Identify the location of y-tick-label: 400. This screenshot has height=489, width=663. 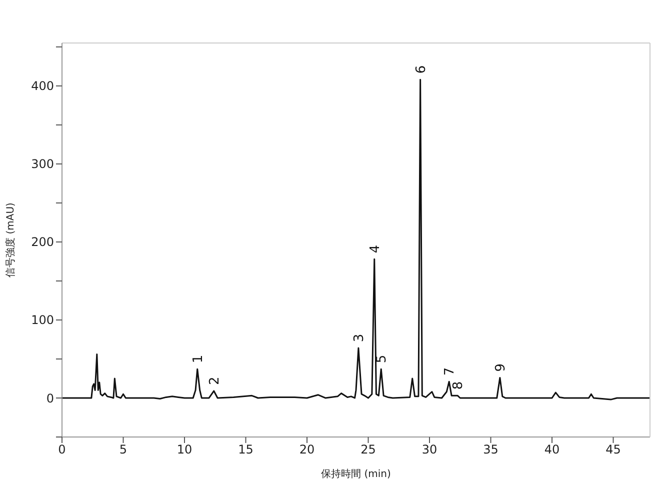
(42, 86).